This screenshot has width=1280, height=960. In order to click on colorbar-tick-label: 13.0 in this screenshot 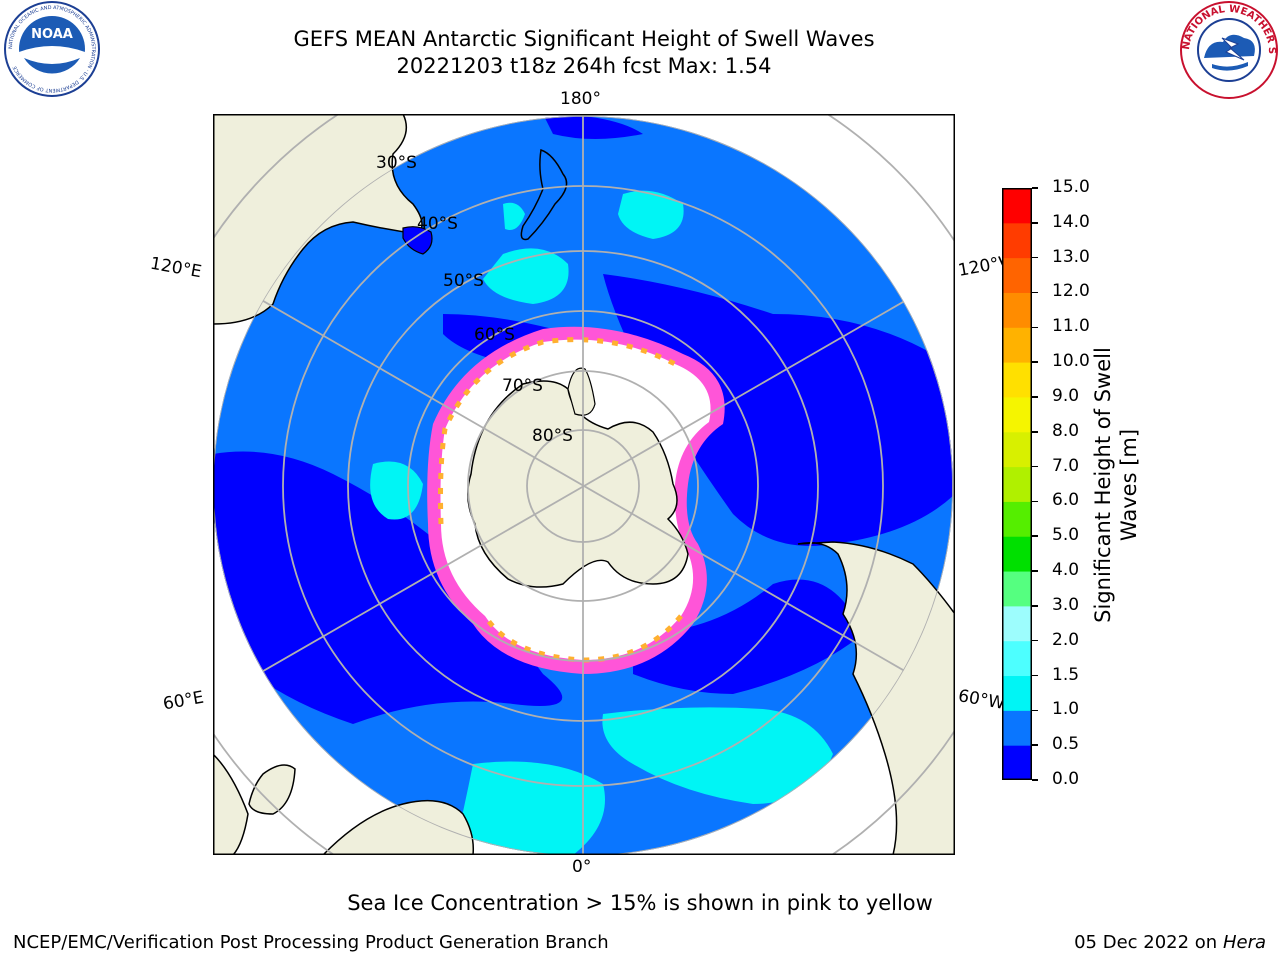, I will do `click(1071, 256)`.